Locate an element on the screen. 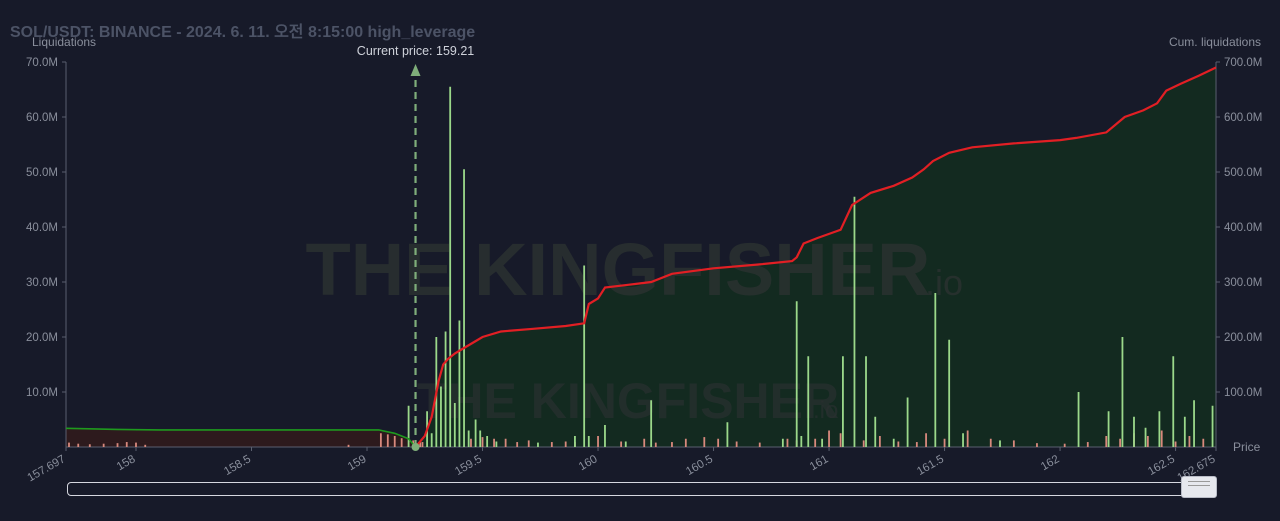  watermark-suffix-large: .io is located at coordinates (944, 282).